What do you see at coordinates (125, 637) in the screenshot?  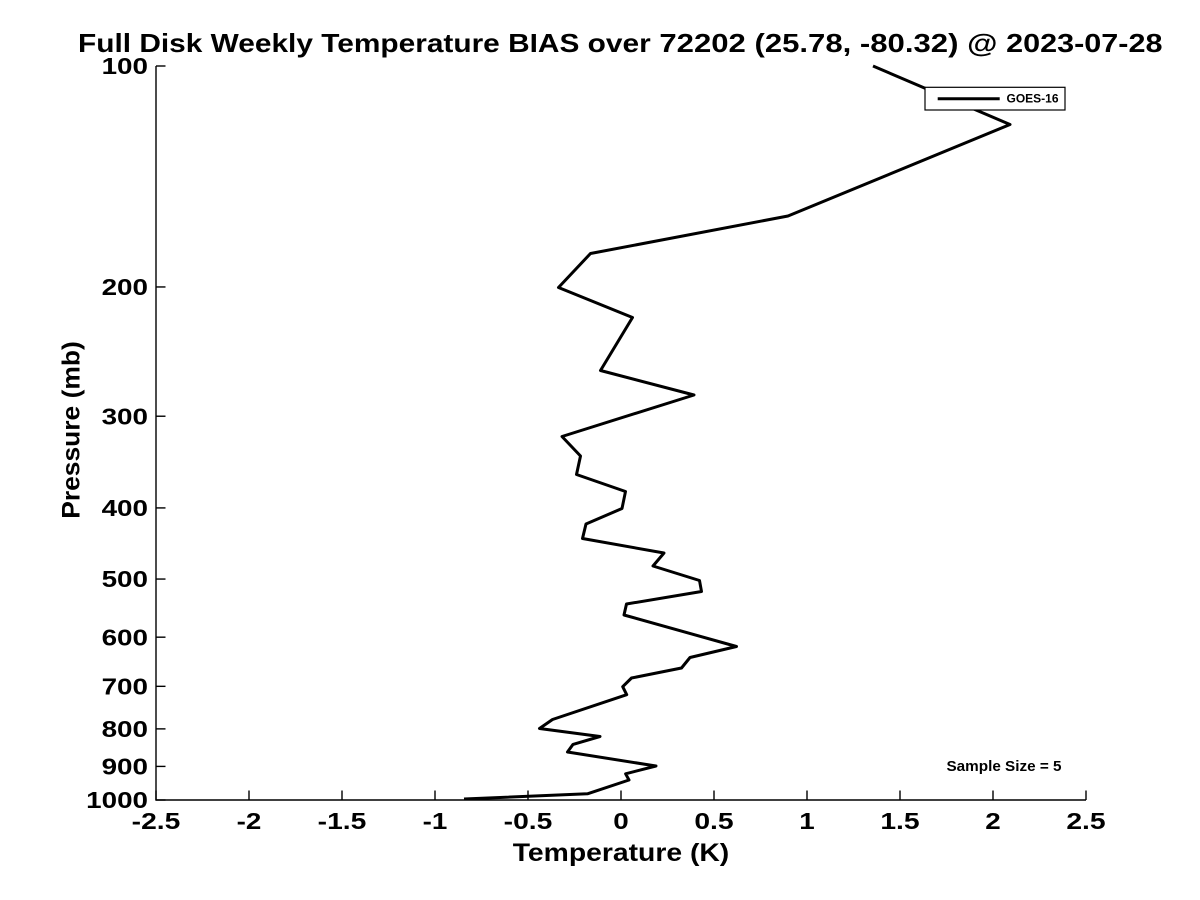 I see `svg-text: 600` at bounding box center [125, 637].